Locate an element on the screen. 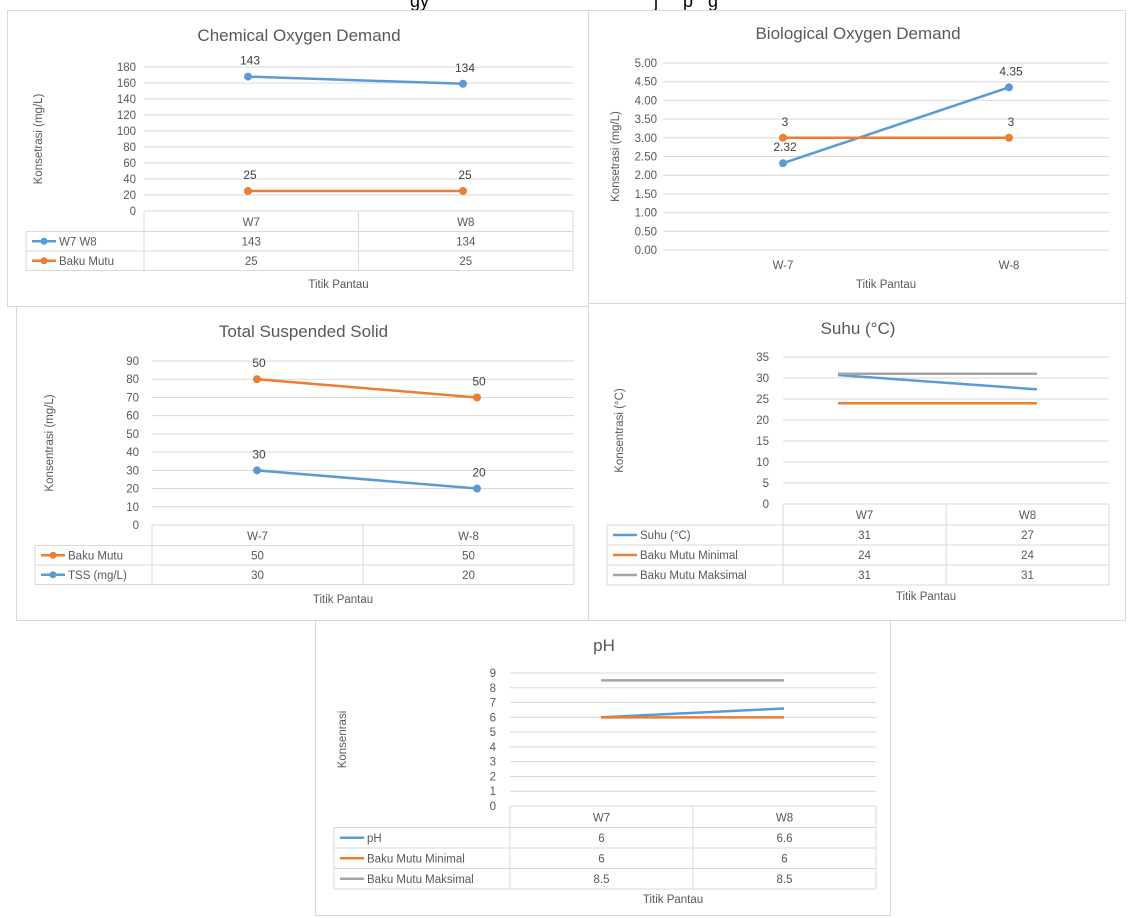  tss-category-label: W-8 is located at coordinates (468, 537).